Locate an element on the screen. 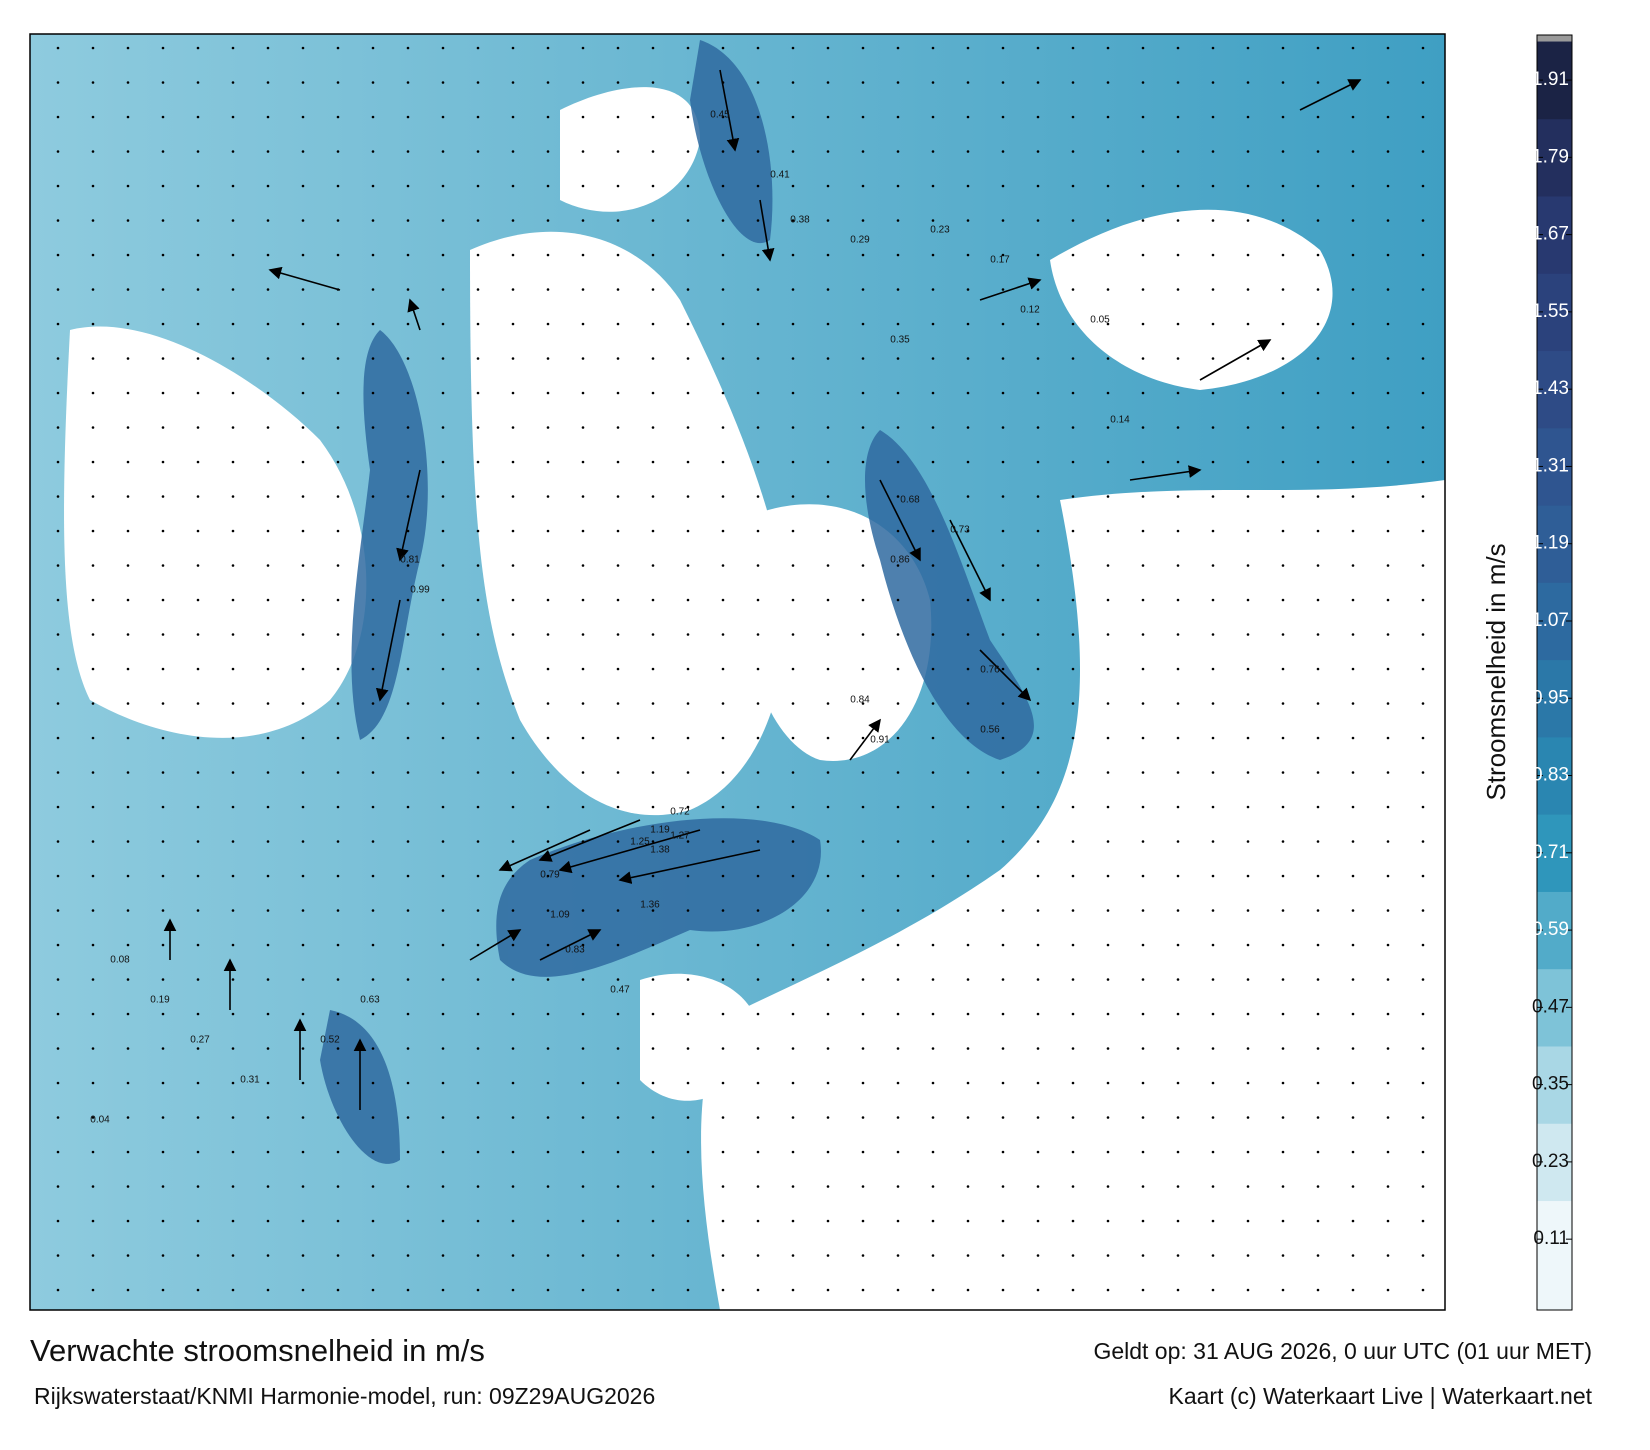  colorbar-tick-label: 1.19 is located at coordinates (1550, 543).